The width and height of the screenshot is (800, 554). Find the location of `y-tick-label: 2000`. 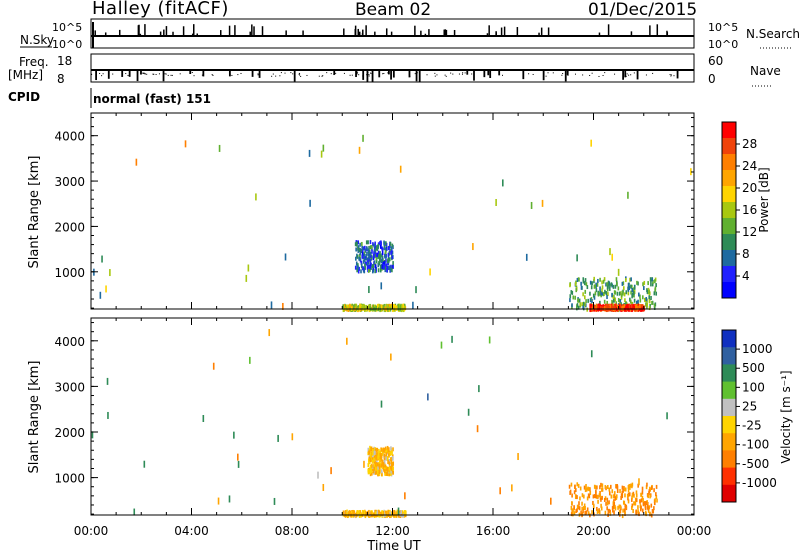

y-tick-label: 2000 is located at coordinates (69, 227).